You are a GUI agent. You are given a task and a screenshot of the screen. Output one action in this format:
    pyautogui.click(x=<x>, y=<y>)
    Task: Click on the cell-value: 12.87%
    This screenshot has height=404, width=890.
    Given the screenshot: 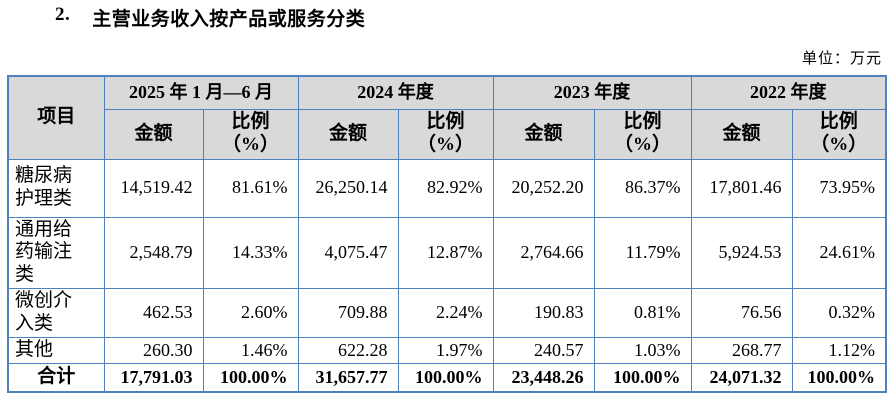 What is the action you would take?
    pyautogui.click(x=445, y=252)
    